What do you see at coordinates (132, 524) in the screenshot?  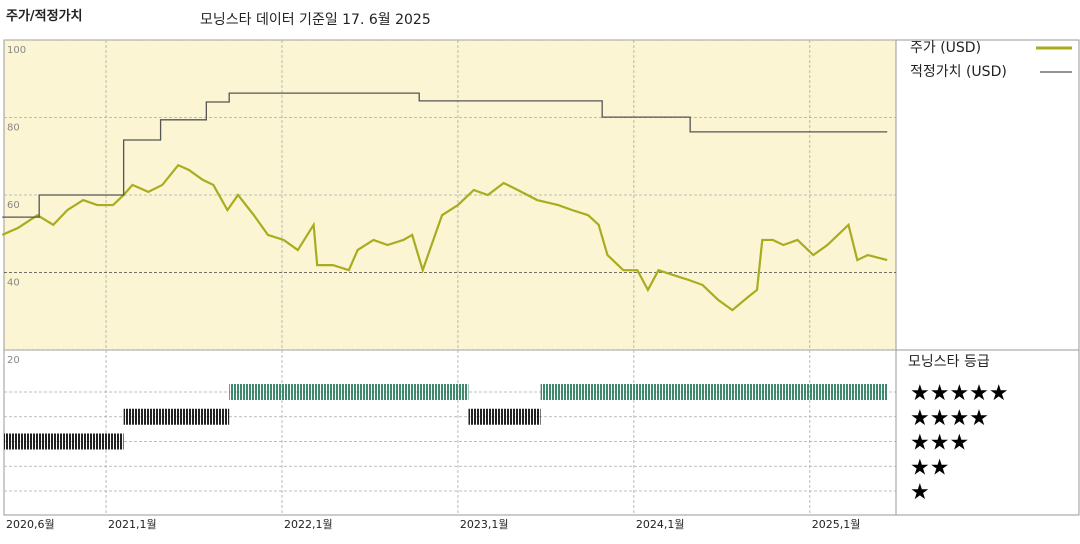 I see `x-tick-label: 2021,1월` at bounding box center [132, 524].